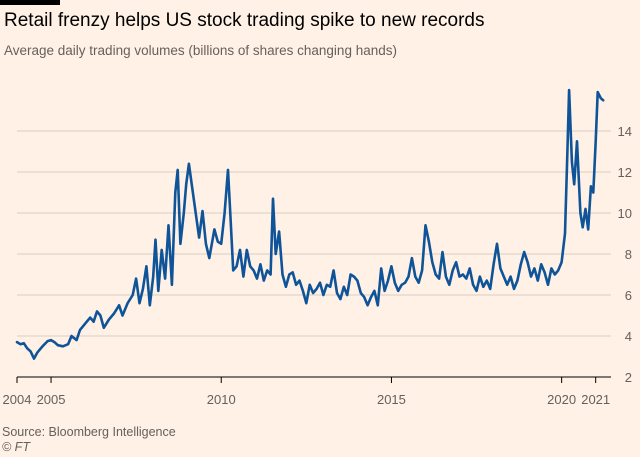 The image size is (640, 457). Describe the element at coordinates (30, 2) in the screenshot. I see `brand-bar` at that location.